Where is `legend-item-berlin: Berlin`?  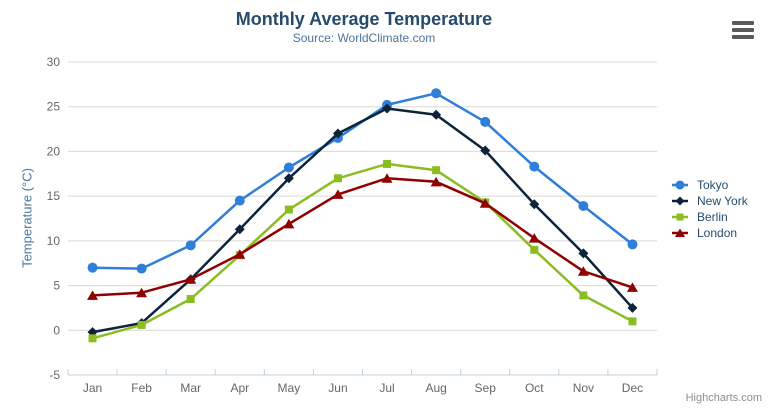 legend-item-berlin: Berlin is located at coordinates (710, 217).